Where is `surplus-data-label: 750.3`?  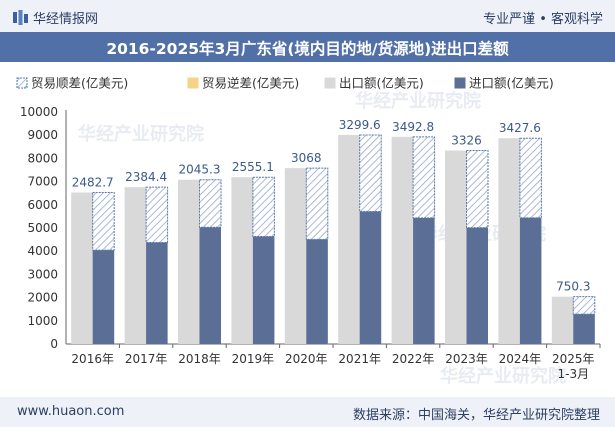 surplus-data-label: 750.3 is located at coordinates (573, 287).